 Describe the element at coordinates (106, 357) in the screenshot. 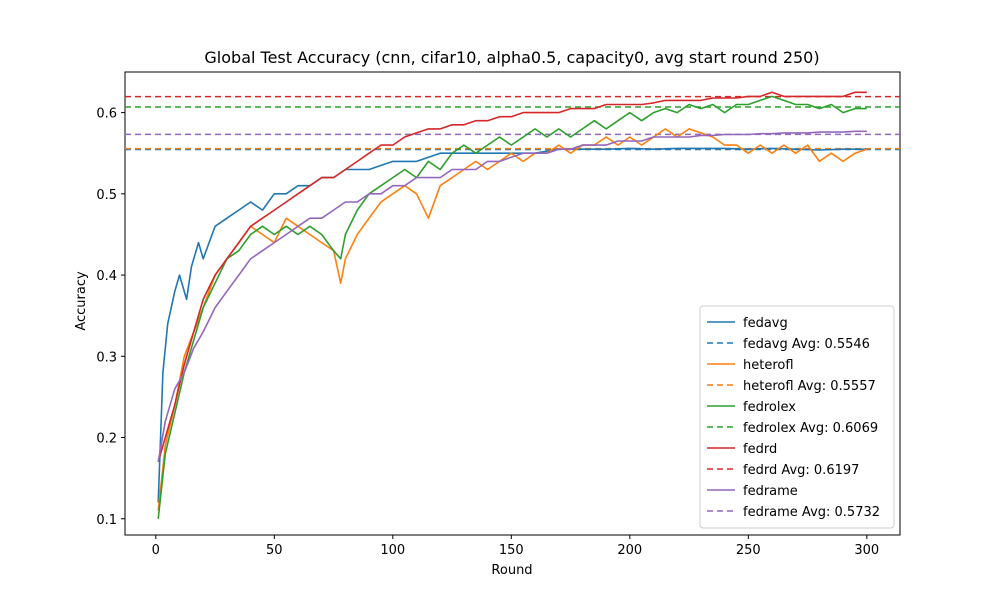

I see `y-tick-label: 0.3` at that location.